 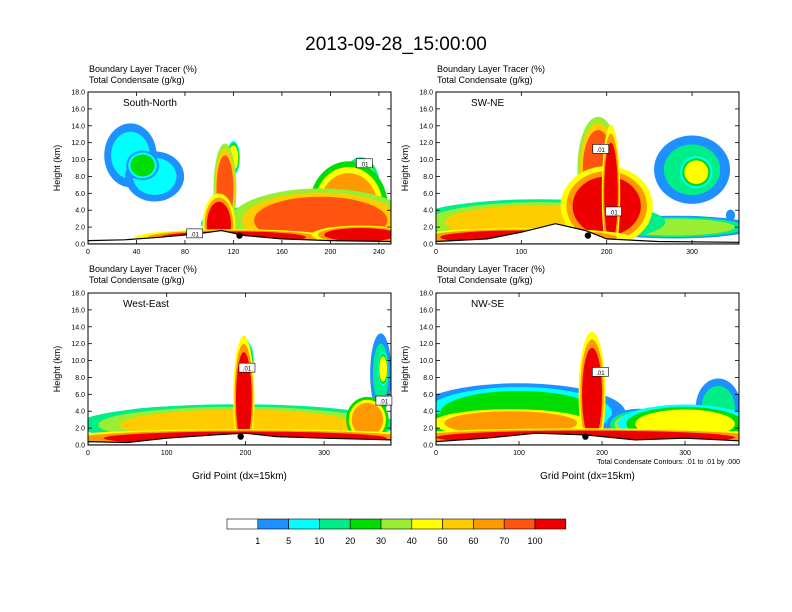 I want to click on colorbar-label: 10, so click(x=319, y=541).